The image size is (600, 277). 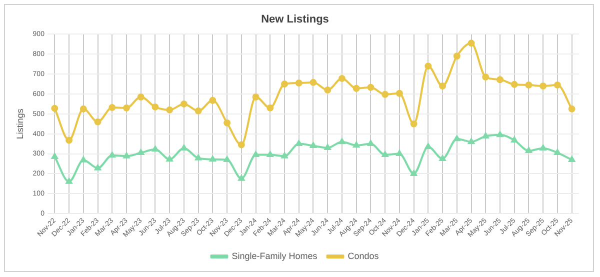 What do you see at coordinates (295, 20) in the screenshot?
I see `chart-title: New Listings` at bounding box center [295, 20].